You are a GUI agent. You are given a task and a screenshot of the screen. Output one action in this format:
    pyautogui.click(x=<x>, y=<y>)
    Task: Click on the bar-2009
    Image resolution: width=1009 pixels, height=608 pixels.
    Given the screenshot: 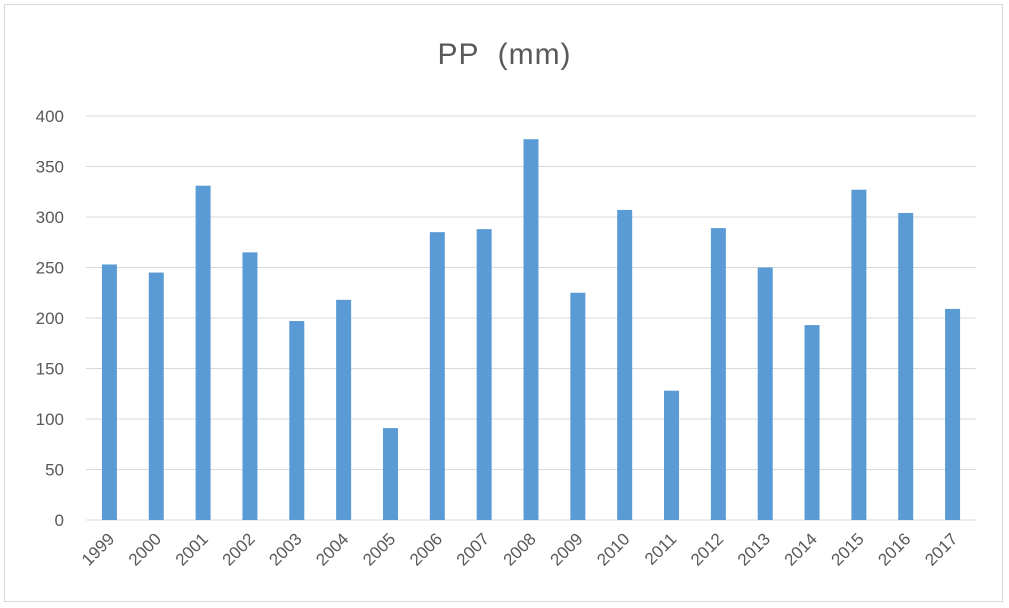 What is the action you would take?
    pyautogui.click(x=578, y=406)
    